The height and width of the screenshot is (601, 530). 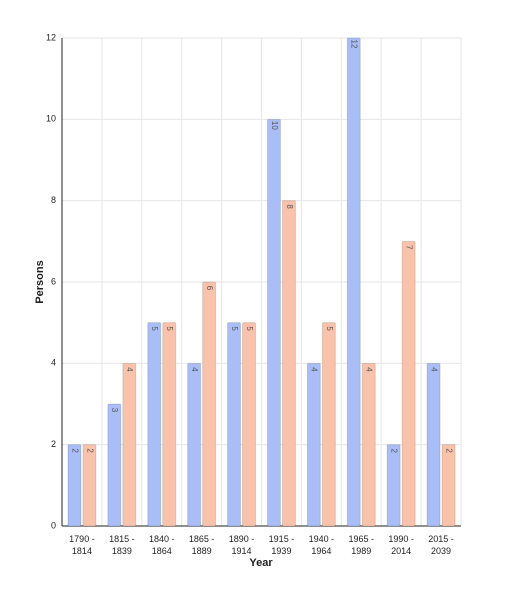 What do you see at coordinates (274, 125) in the screenshot?
I see `value-label: 10` at bounding box center [274, 125].